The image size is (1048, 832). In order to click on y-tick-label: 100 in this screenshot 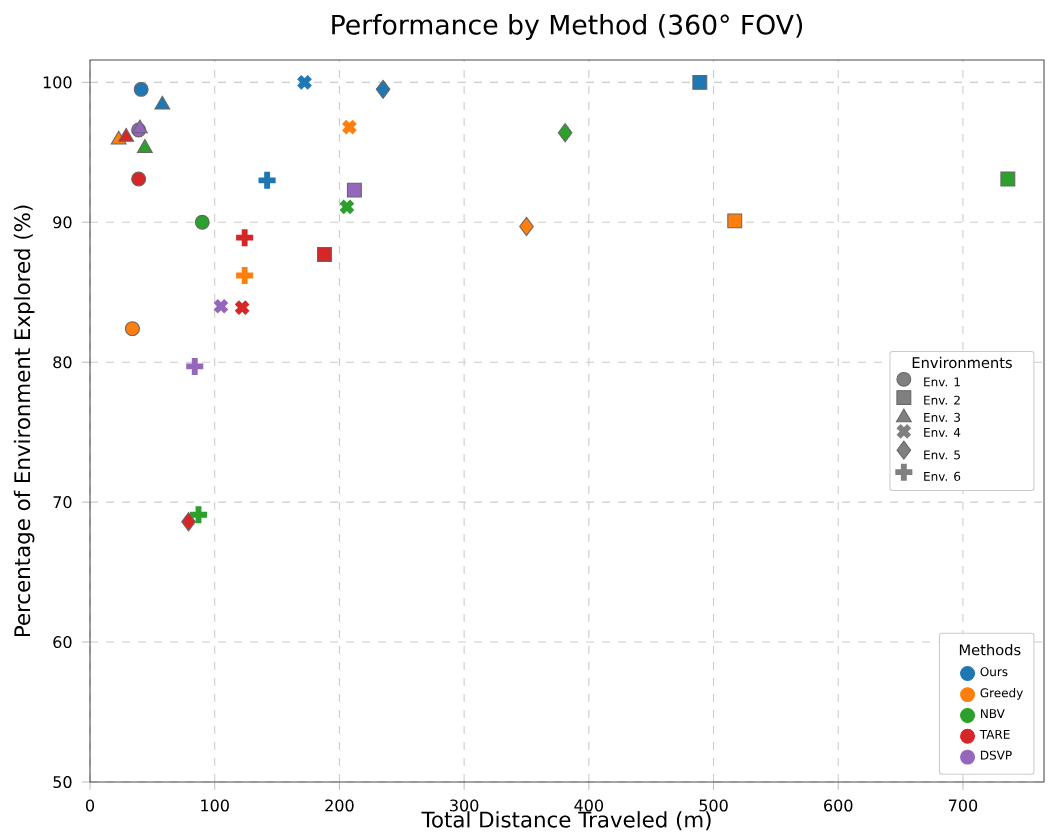, I will do `click(57, 82)`.